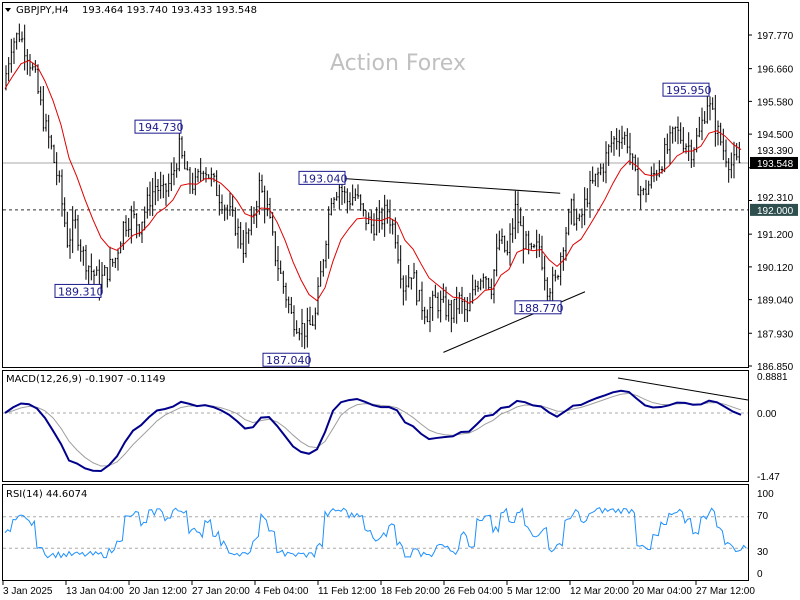  What do you see at coordinates (689, 90) in the screenshot?
I see `price-annotation-label: 195.950` at bounding box center [689, 90].